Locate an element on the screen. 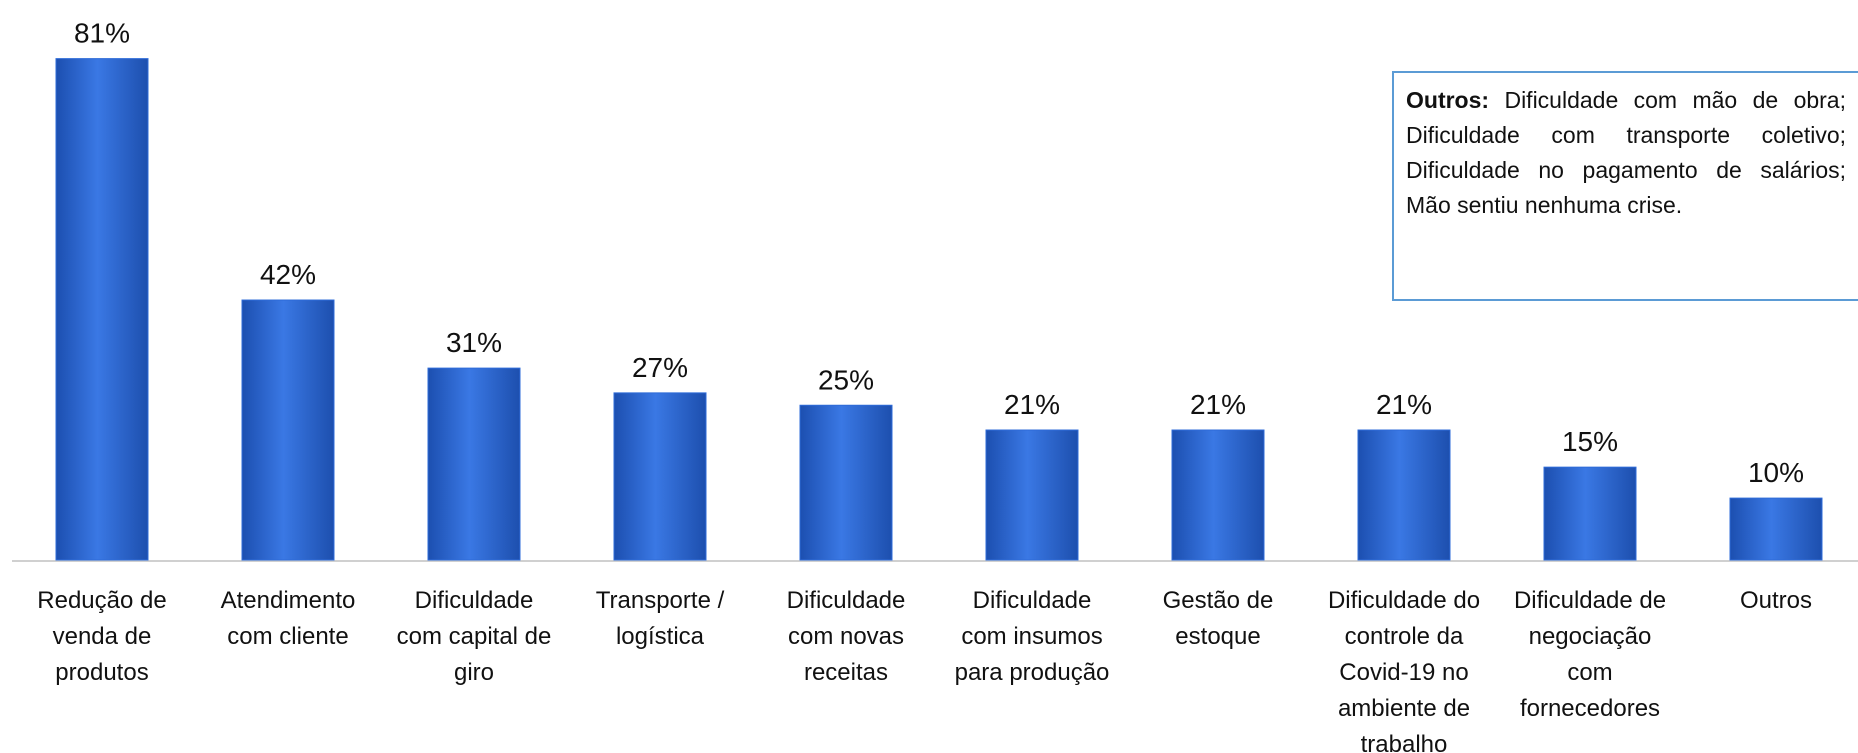 The image size is (1858, 753). data-label: 31% is located at coordinates (474, 342).